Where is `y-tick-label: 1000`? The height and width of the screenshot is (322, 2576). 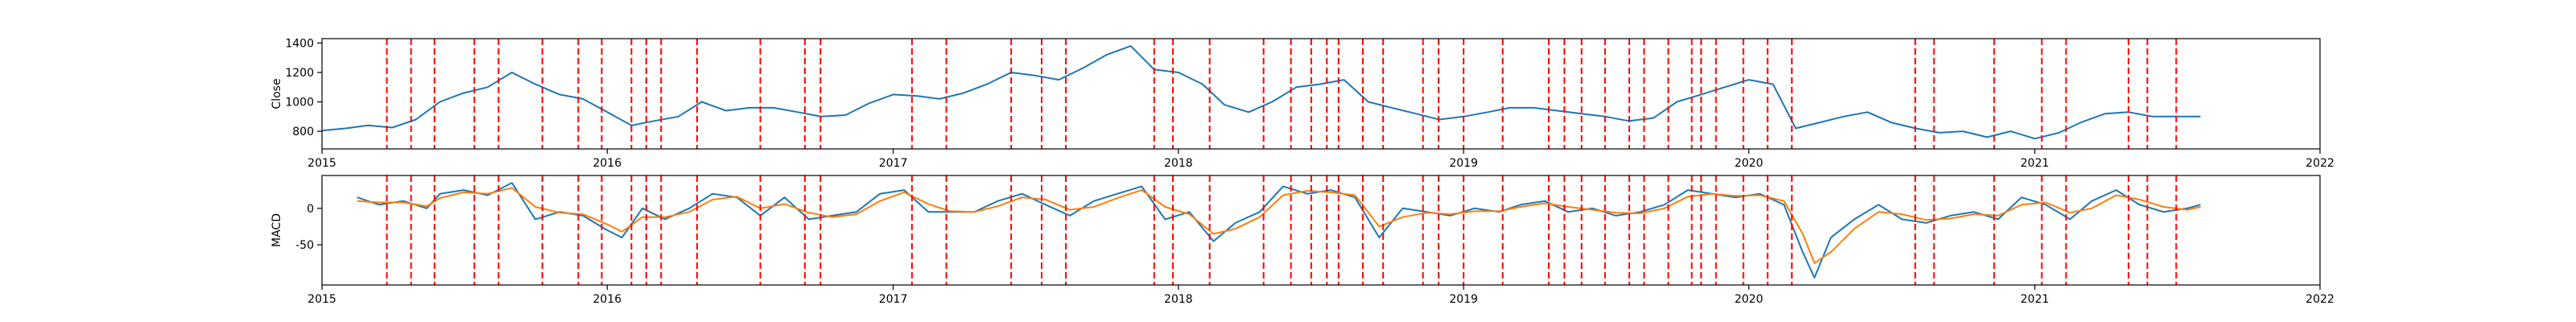
y-tick-label: 1000 is located at coordinates (299, 103).